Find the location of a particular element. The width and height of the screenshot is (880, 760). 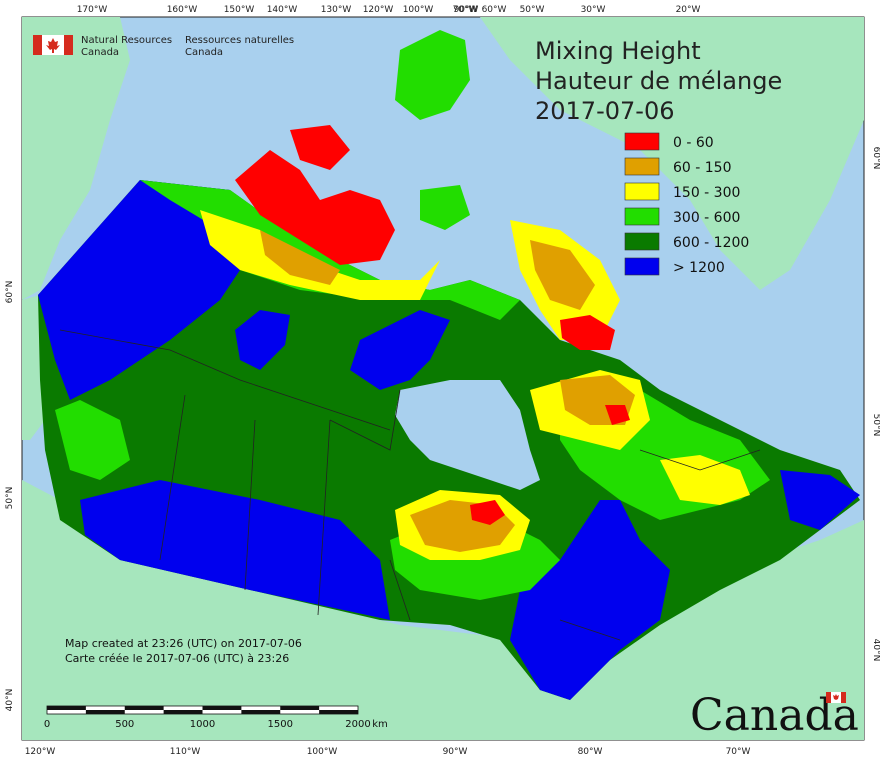

wordmark-flag-icon is located at coordinates (836, 697).